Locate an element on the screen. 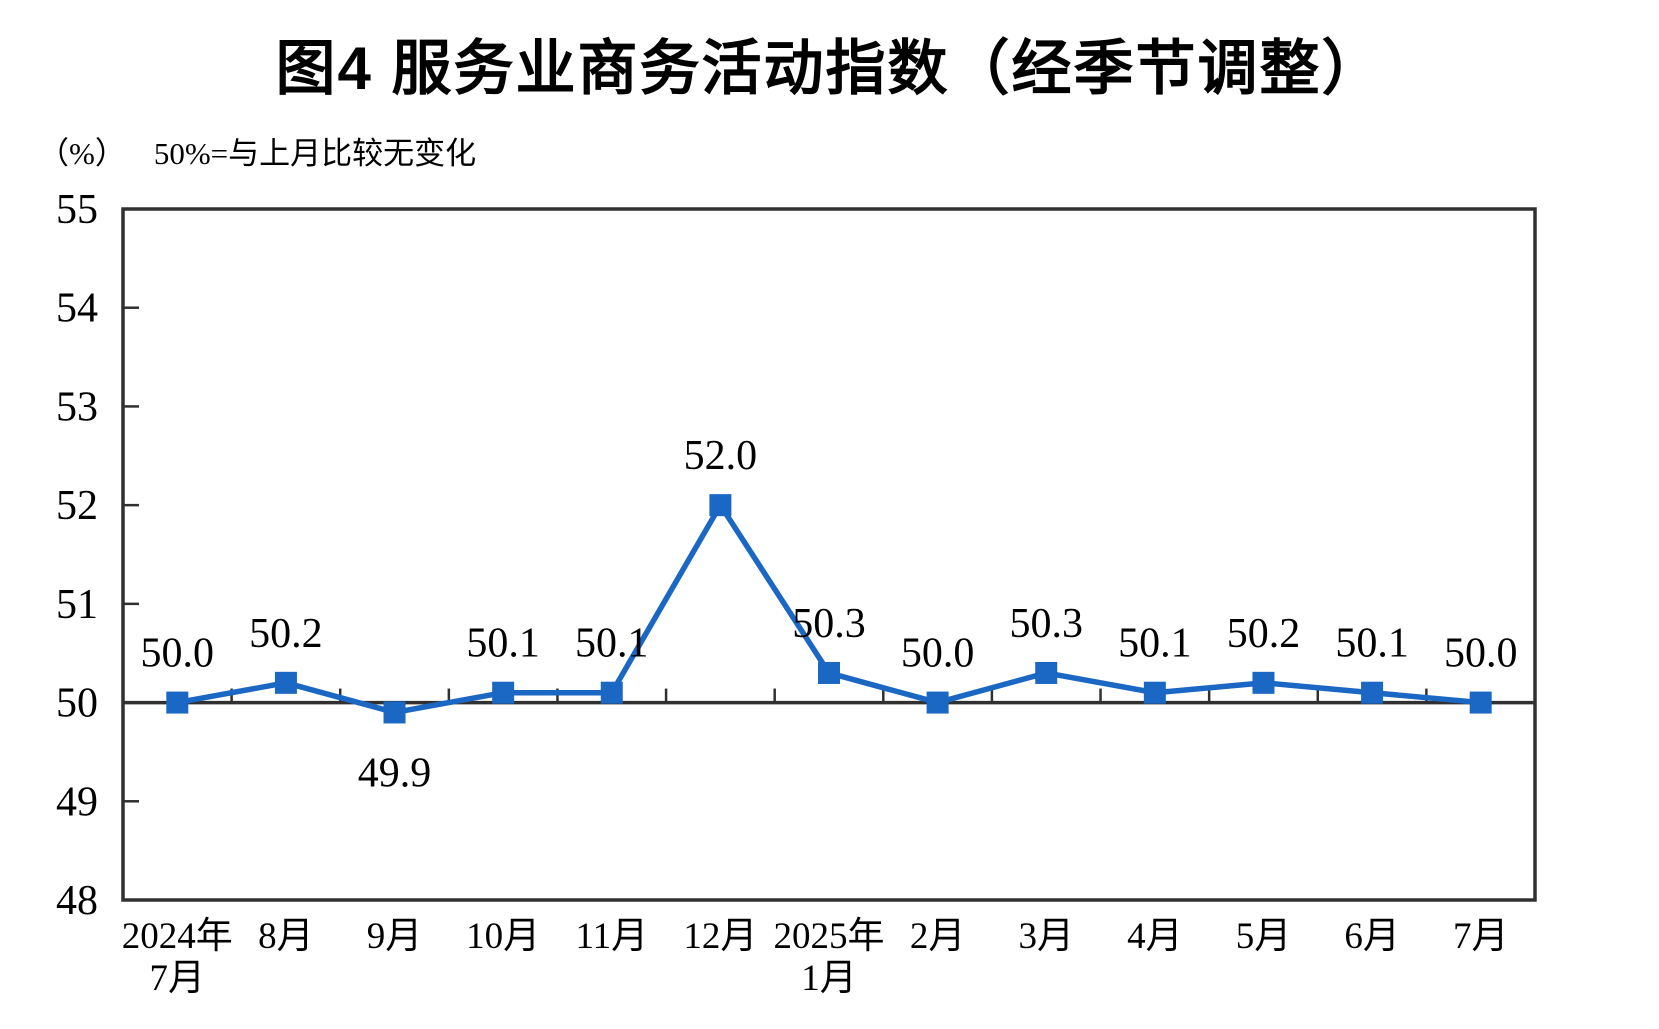  y-axis-label: 55 is located at coordinates (77, 210).